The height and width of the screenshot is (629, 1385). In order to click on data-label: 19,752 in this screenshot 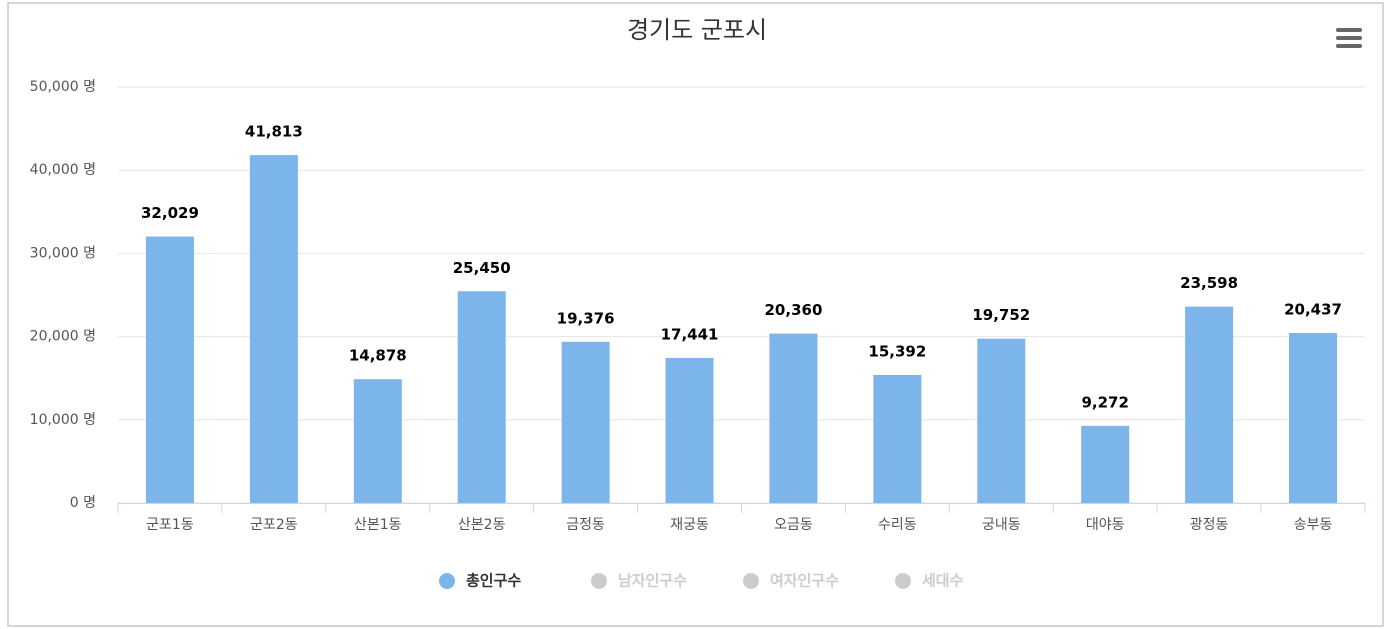, I will do `click(1001, 315)`.